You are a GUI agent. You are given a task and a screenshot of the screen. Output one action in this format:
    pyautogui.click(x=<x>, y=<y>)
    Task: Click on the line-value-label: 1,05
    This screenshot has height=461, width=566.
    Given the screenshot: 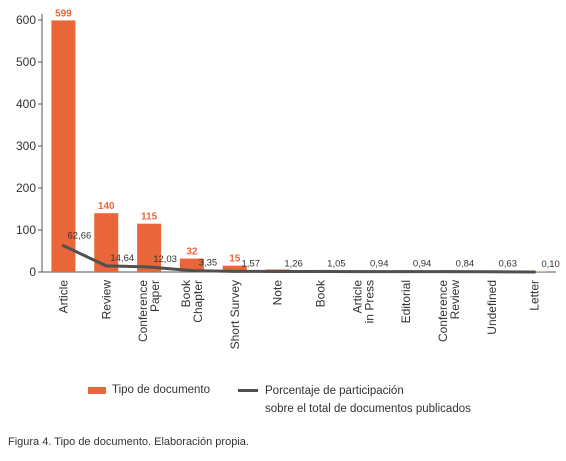 What is the action you would take?
    pyautogui.click(x=336, y=264)
    